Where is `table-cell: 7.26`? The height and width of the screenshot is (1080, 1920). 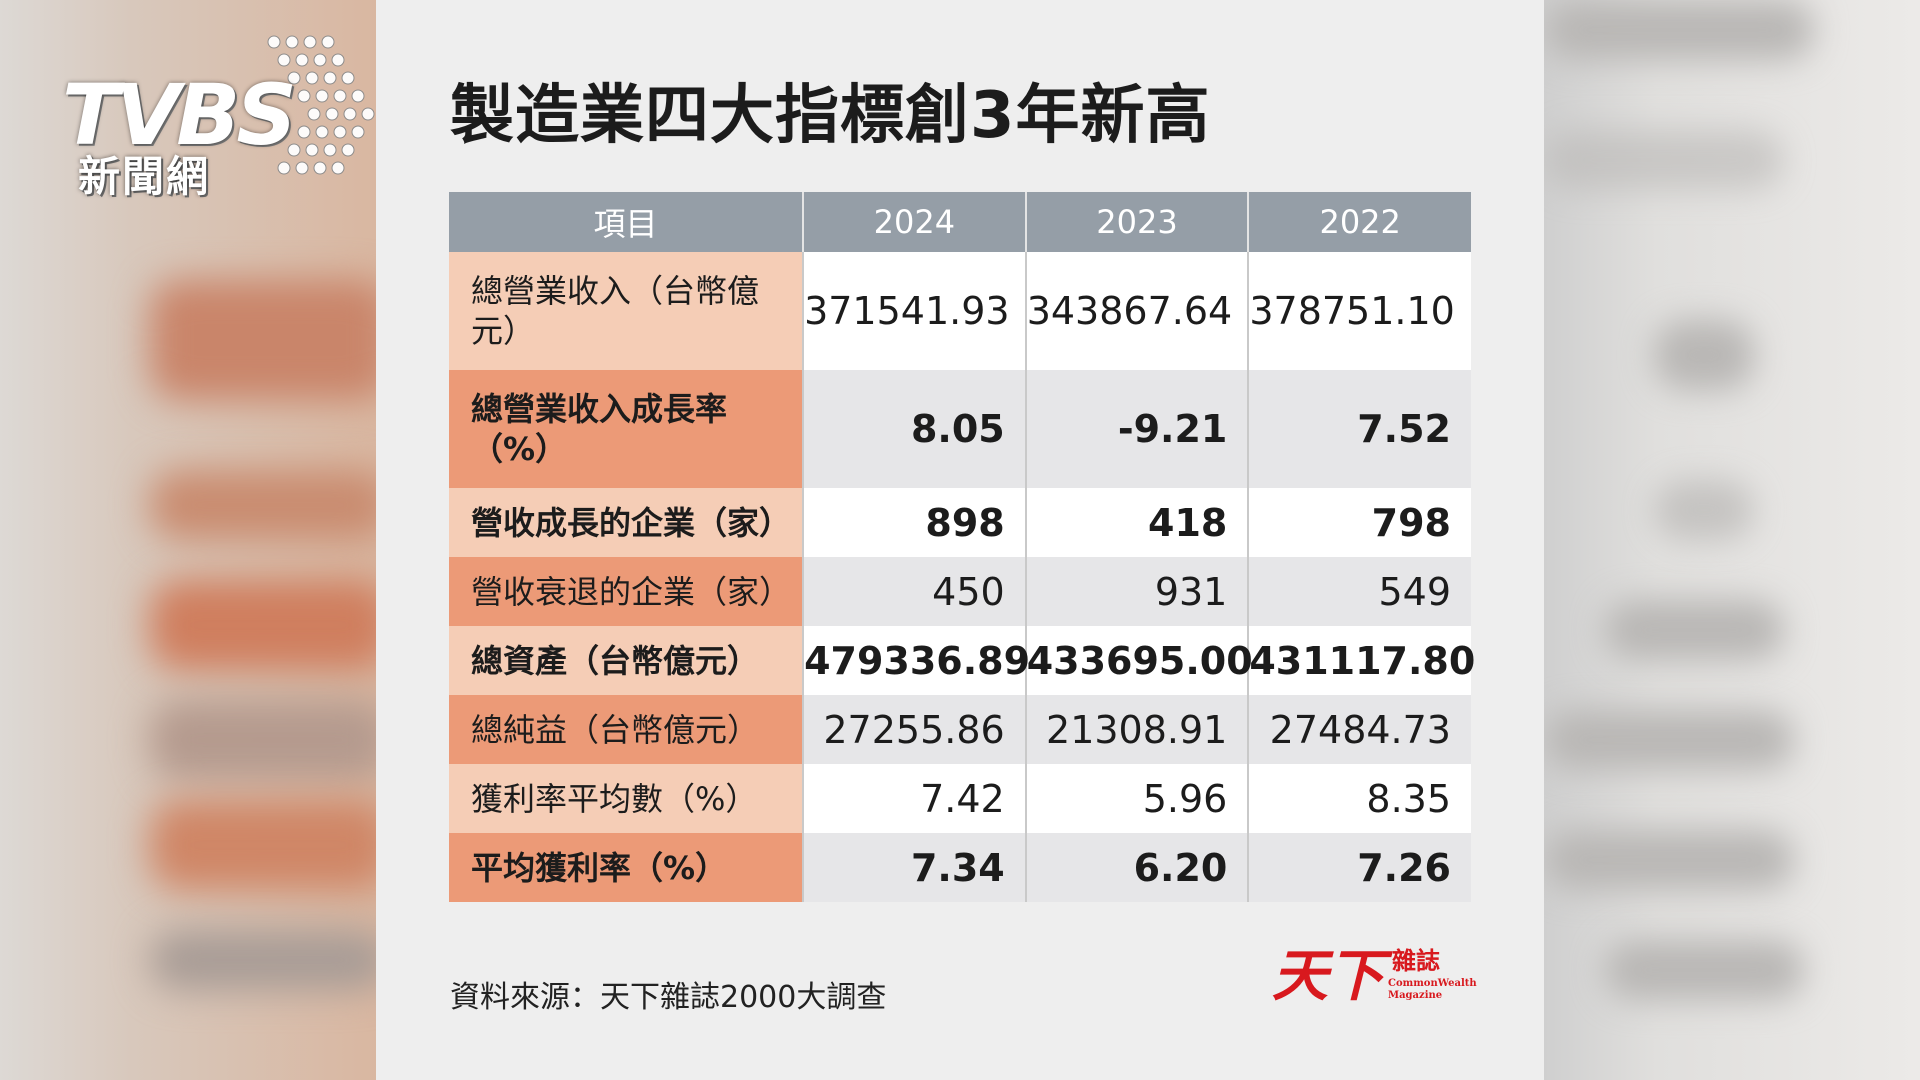 table-cell: 7.26 is located at coordinates (1359, 867).